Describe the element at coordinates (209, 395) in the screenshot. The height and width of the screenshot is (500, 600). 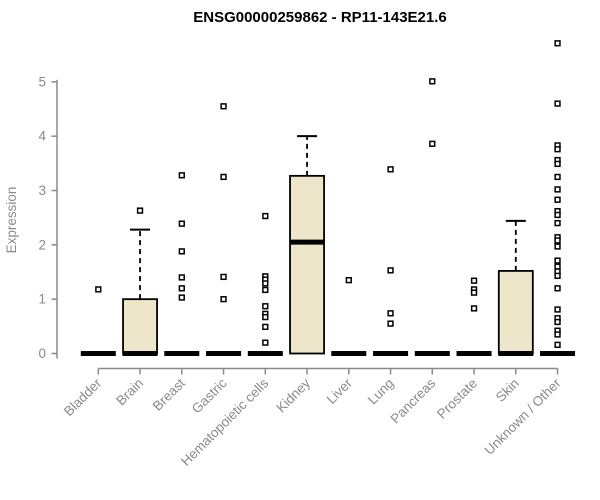
I see `x-category-label: Gastric` at that location.